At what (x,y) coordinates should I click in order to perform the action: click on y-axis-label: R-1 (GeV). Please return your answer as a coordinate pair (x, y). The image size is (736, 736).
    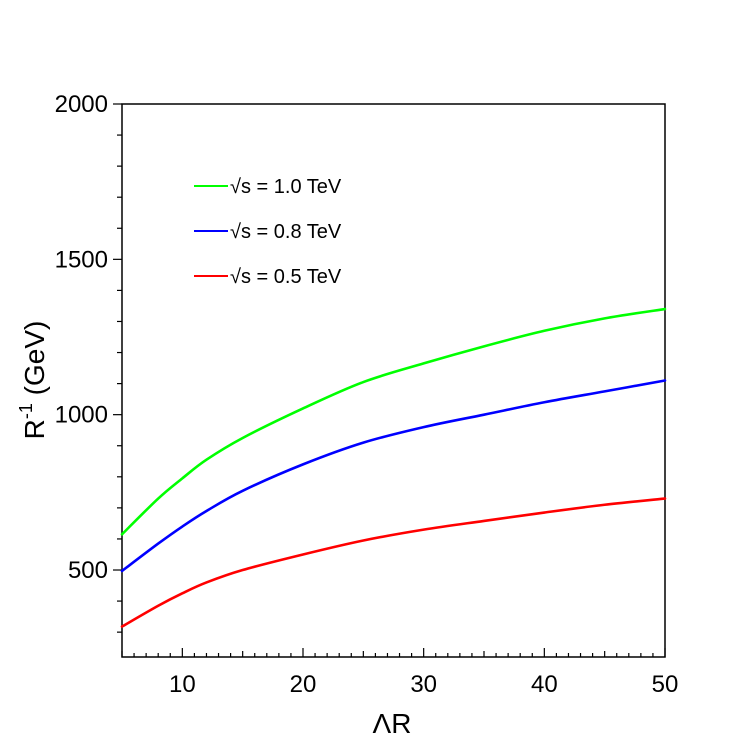
    Looking at the image, I should click on (33, 380).